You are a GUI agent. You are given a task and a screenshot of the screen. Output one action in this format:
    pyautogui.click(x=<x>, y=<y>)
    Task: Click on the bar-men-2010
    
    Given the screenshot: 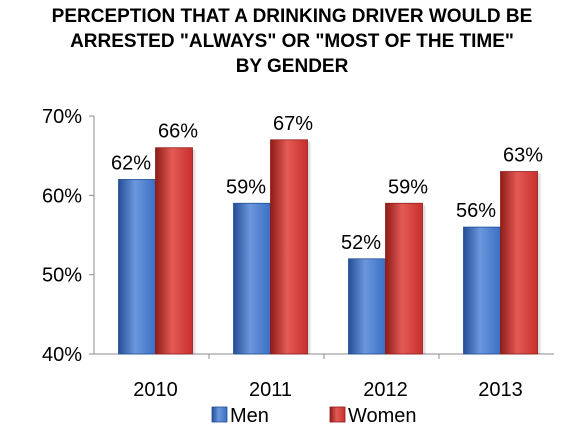 What is the action you would take?
    pyautogui.click(x=137, y=267)
    